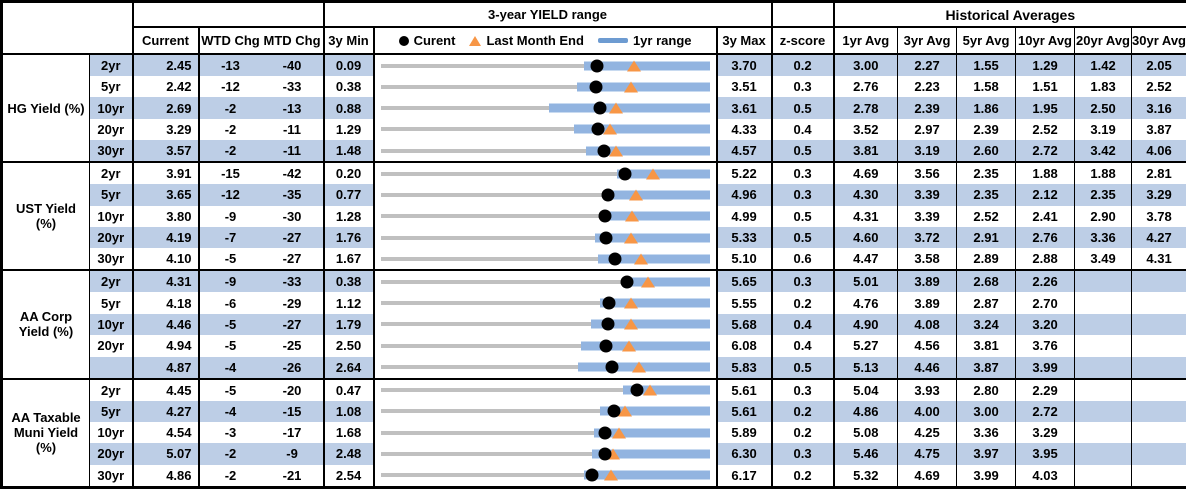  What do you see at coordinates (1045, 151) in the screenshot?
I see `avg-cell: 2.72` at bounding box center [1045, 151].